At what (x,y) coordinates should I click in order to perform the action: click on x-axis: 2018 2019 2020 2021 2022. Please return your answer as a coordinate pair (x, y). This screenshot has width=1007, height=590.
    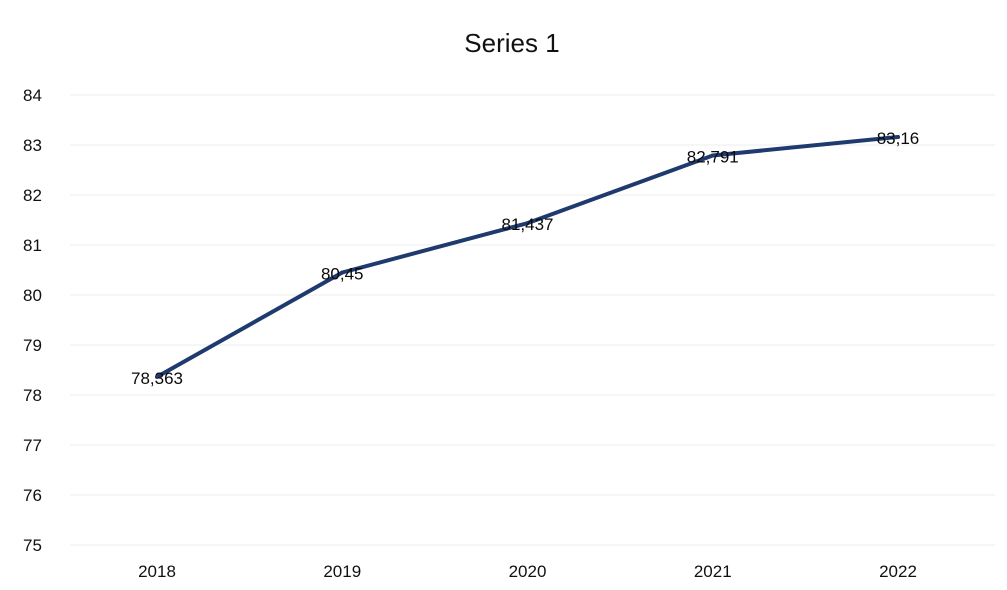
    Looking at the image, I should click on (527, 571).